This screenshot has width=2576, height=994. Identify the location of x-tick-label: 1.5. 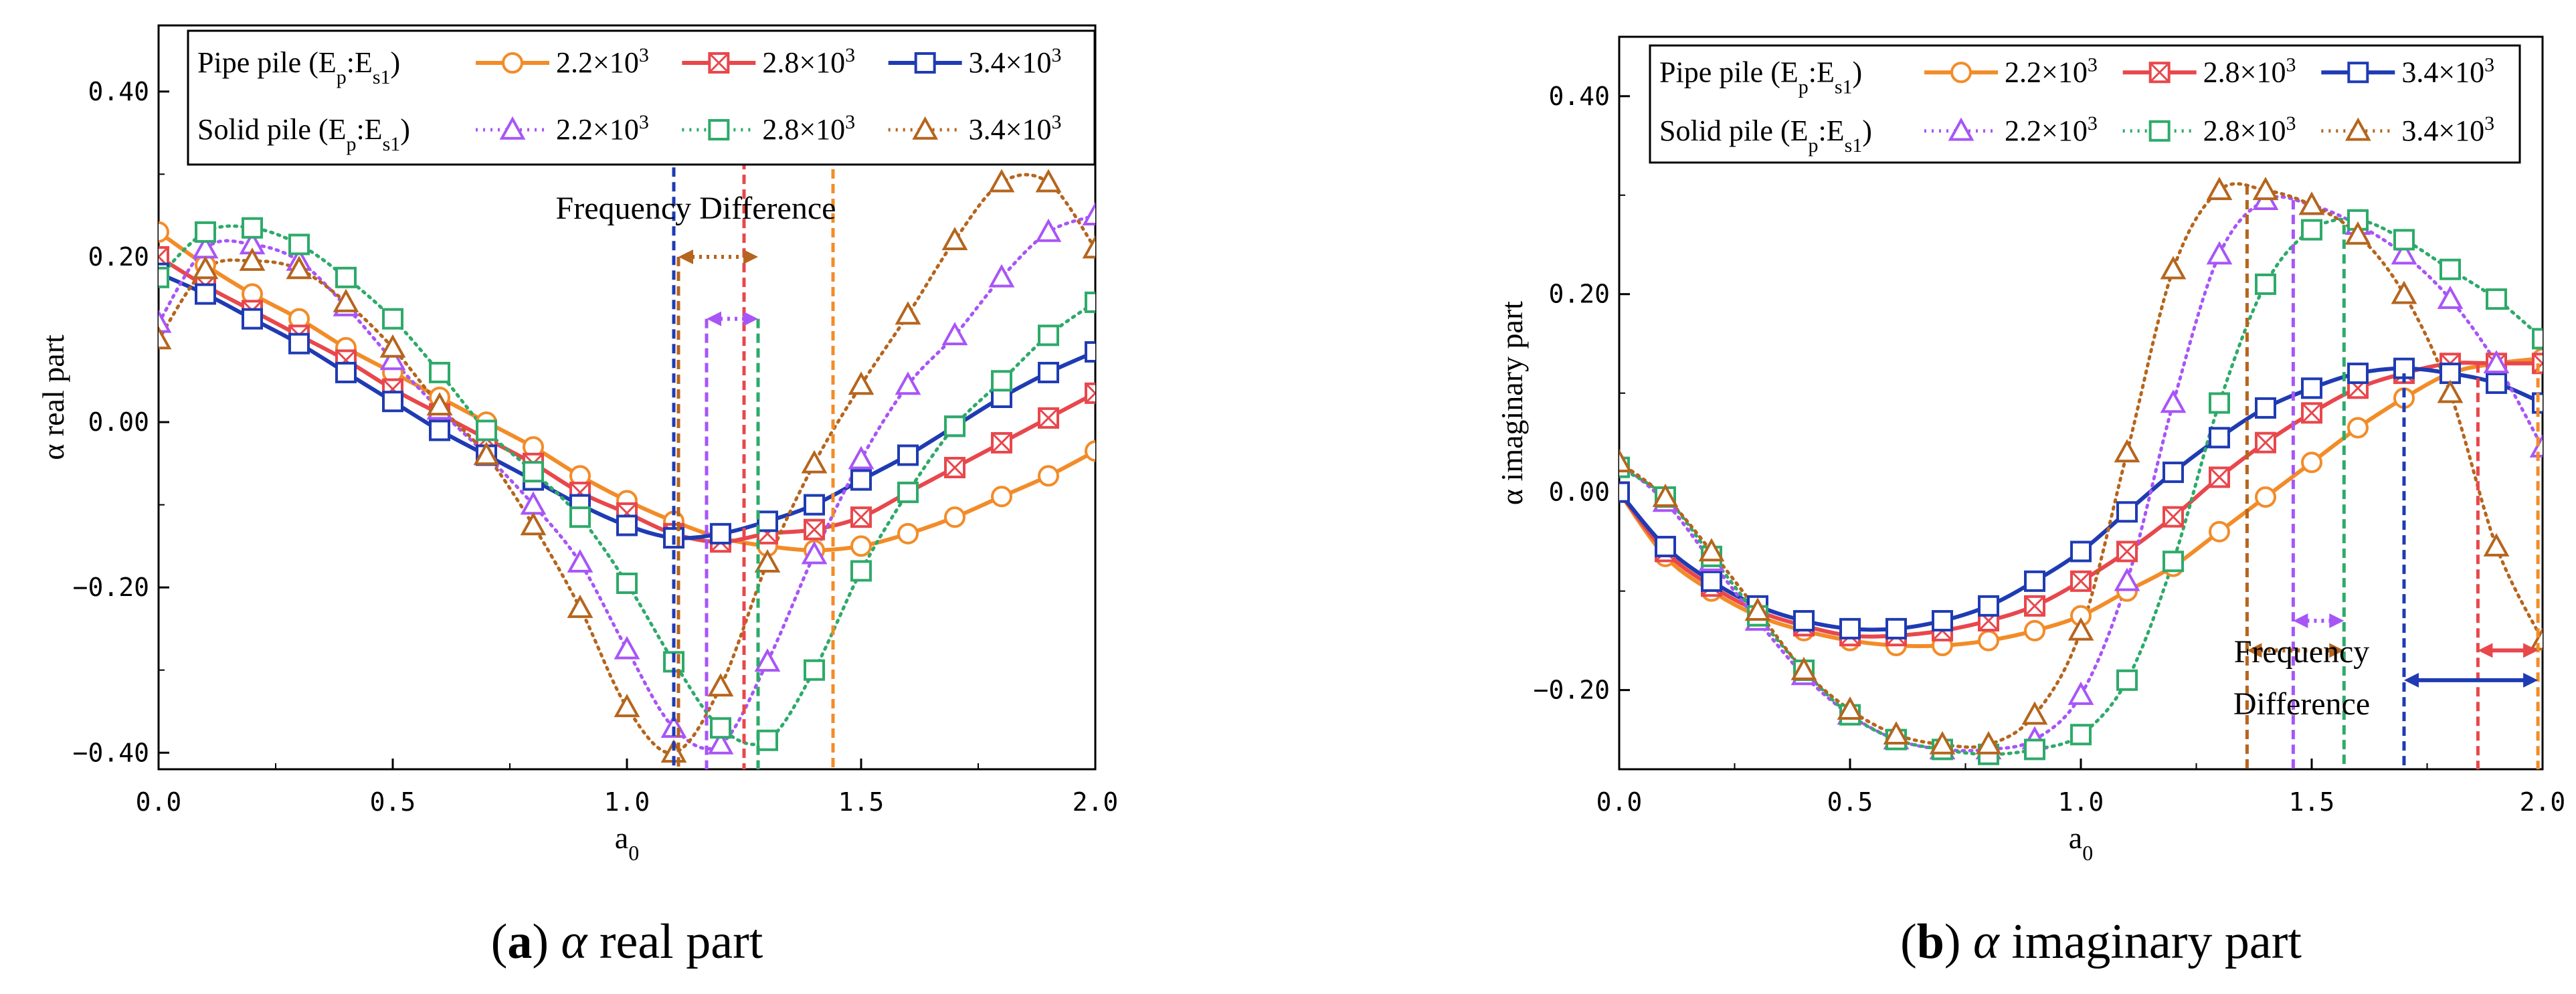
(2312, 802).